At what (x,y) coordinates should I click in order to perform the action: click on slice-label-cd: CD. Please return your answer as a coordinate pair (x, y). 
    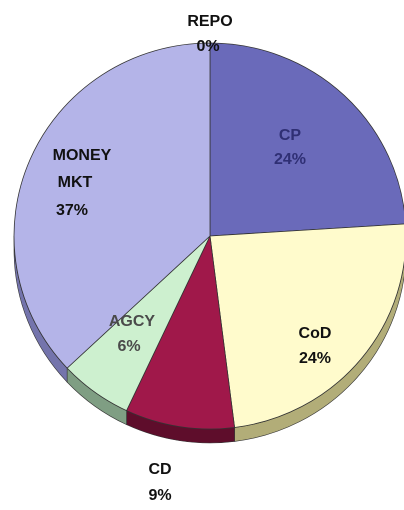
    Looking at the image, I should click on (159, 469).